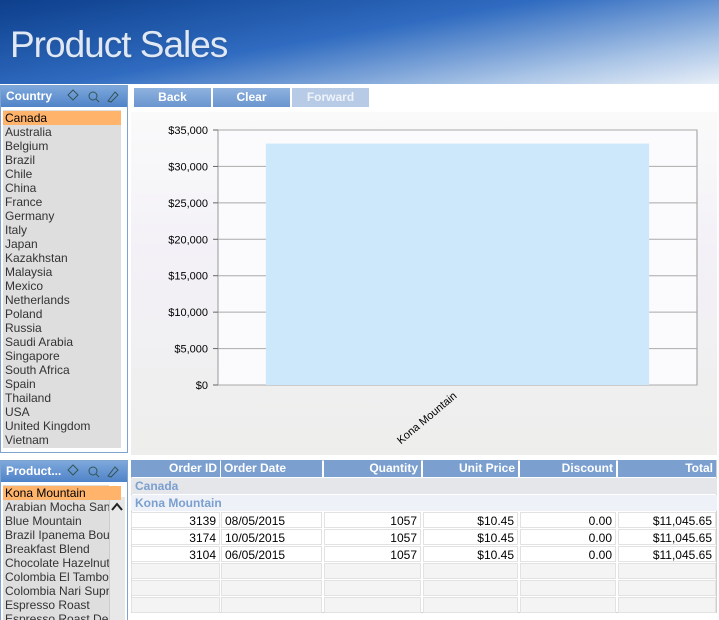 This screenshot has height=620, width=719. I want to click on list-item: South Africa, so click(37, 370).